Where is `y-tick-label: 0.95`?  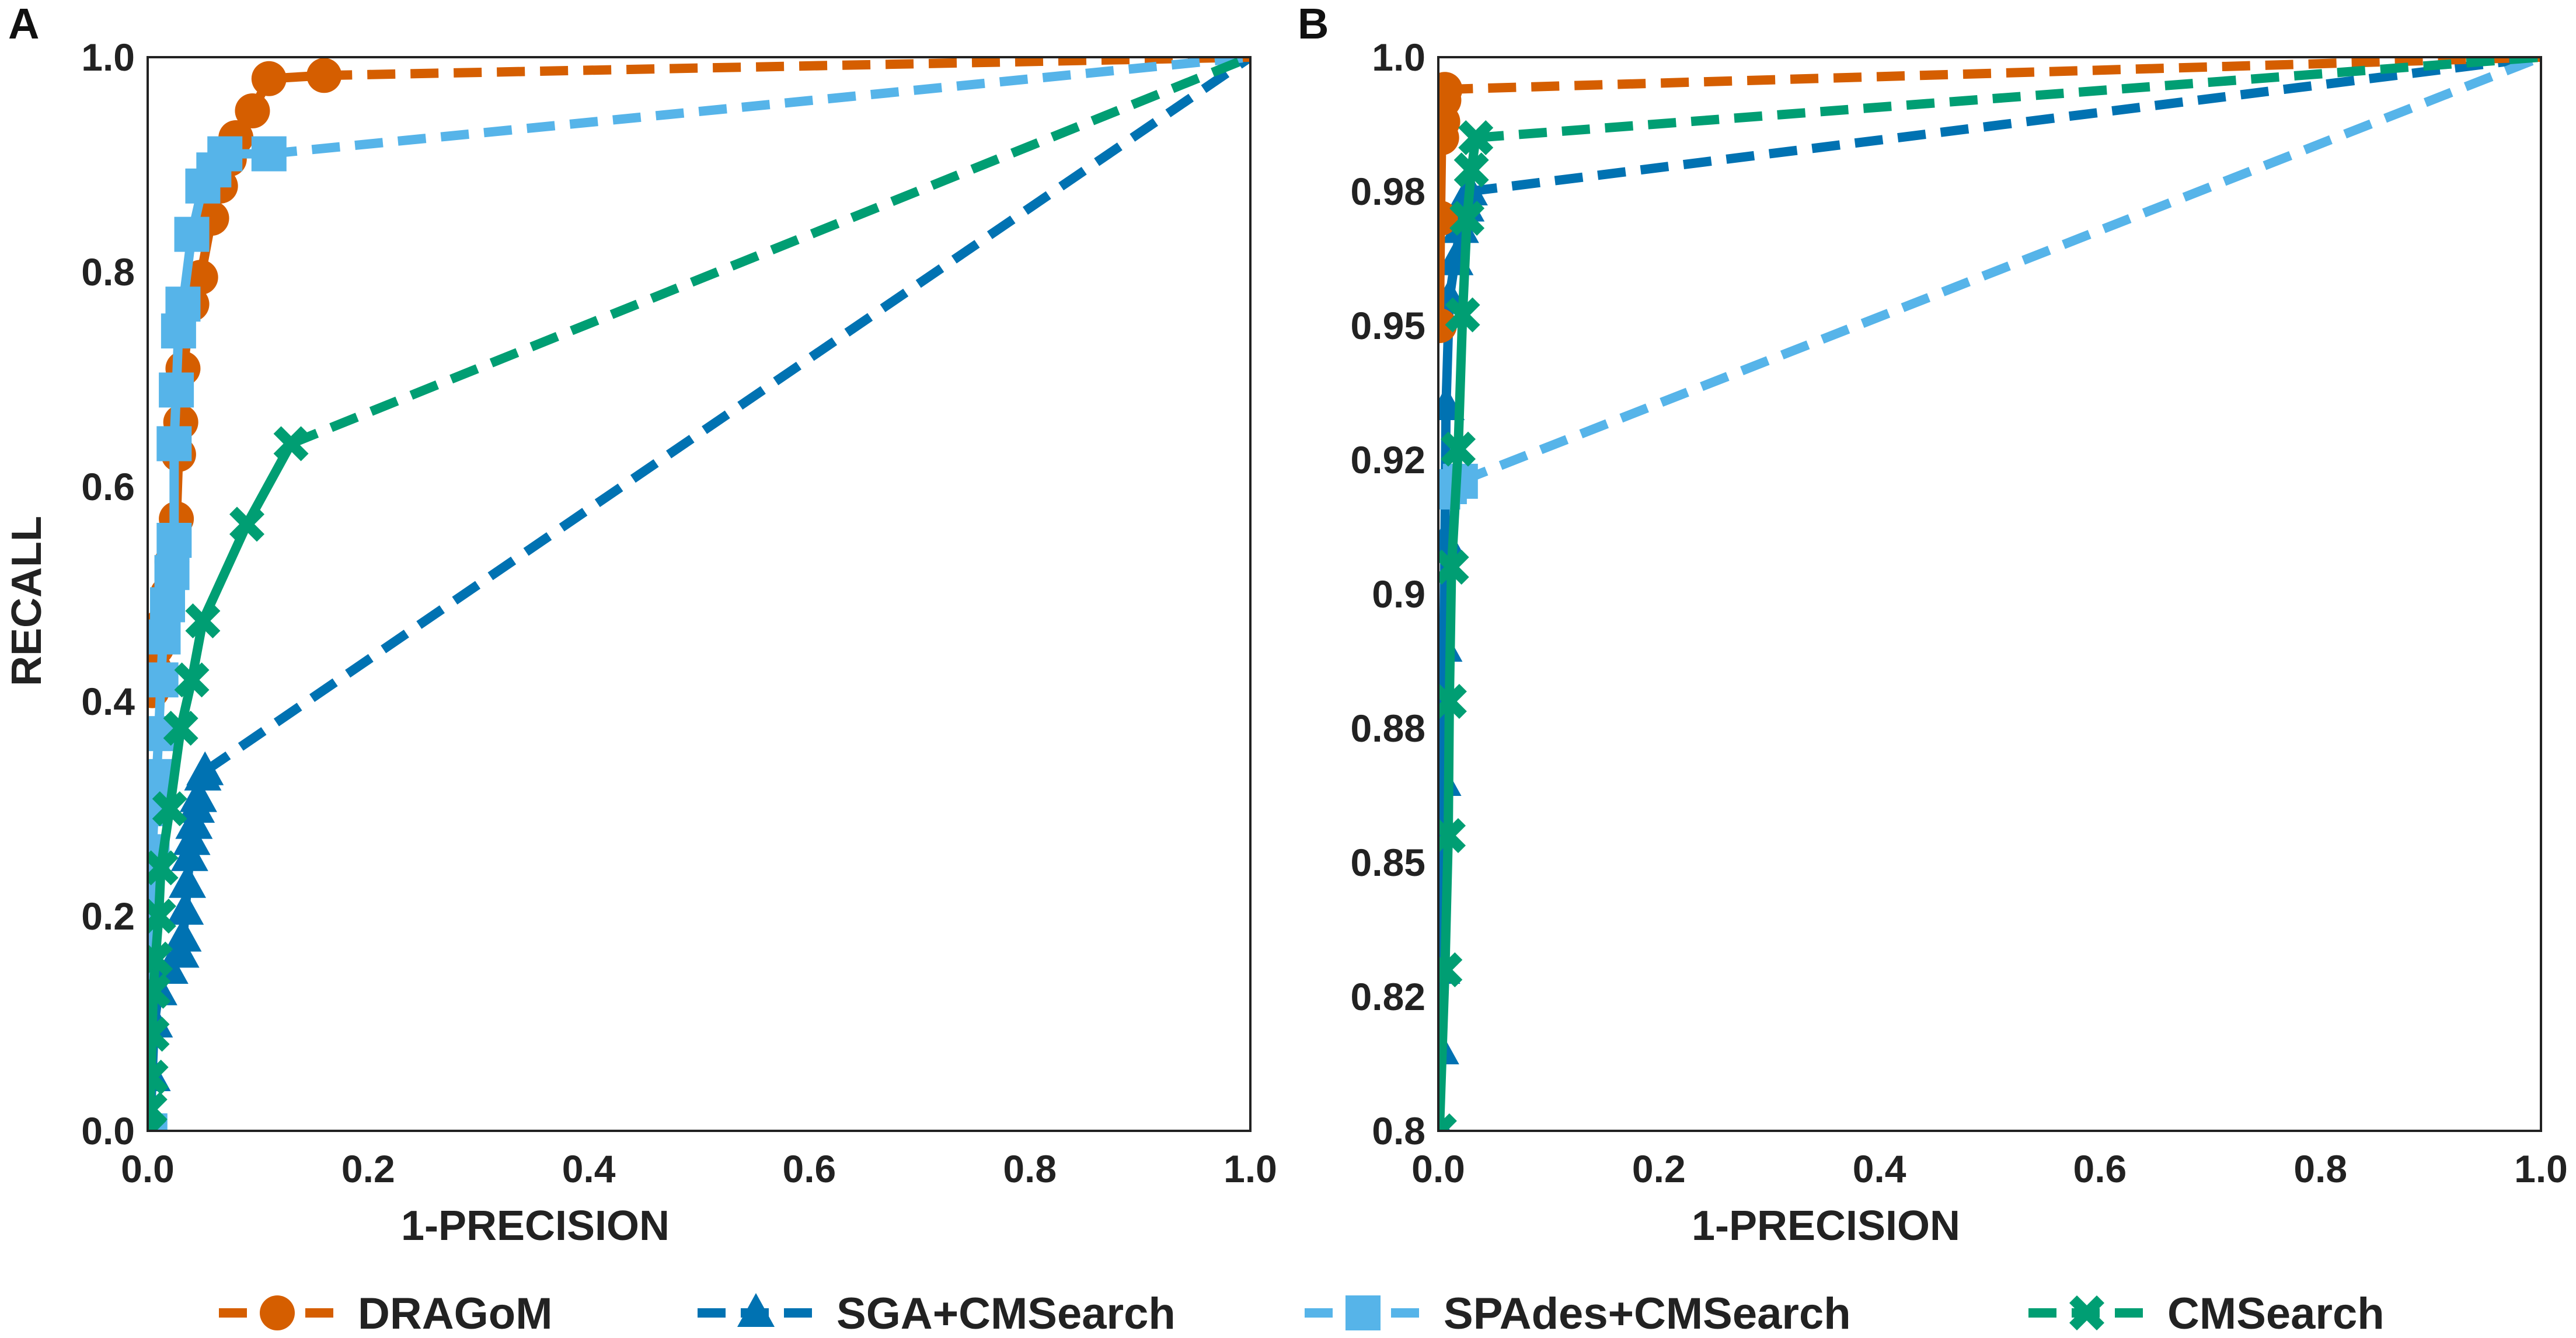 y-tick-label: 0.95 is located at coordinates (1388, 325).